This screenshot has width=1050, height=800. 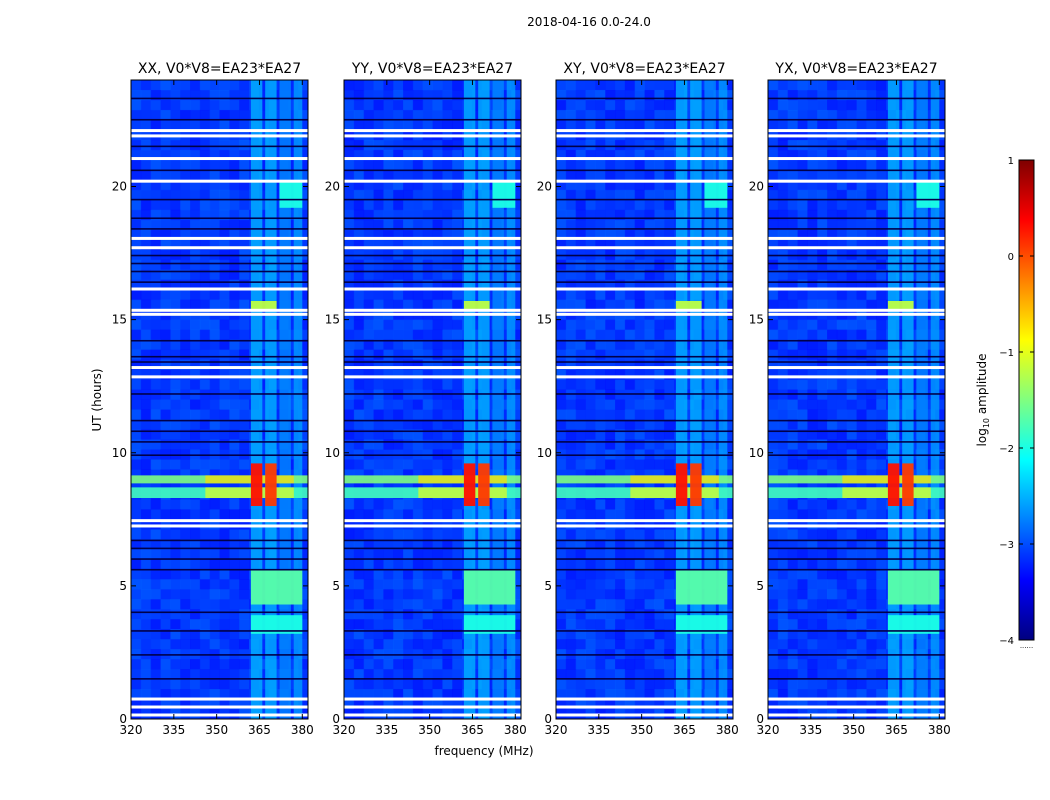 What do you see at coordinates (216, 730) in the screenshot?
I see `x-tick-label: 350` at bounding box center [216, 730].